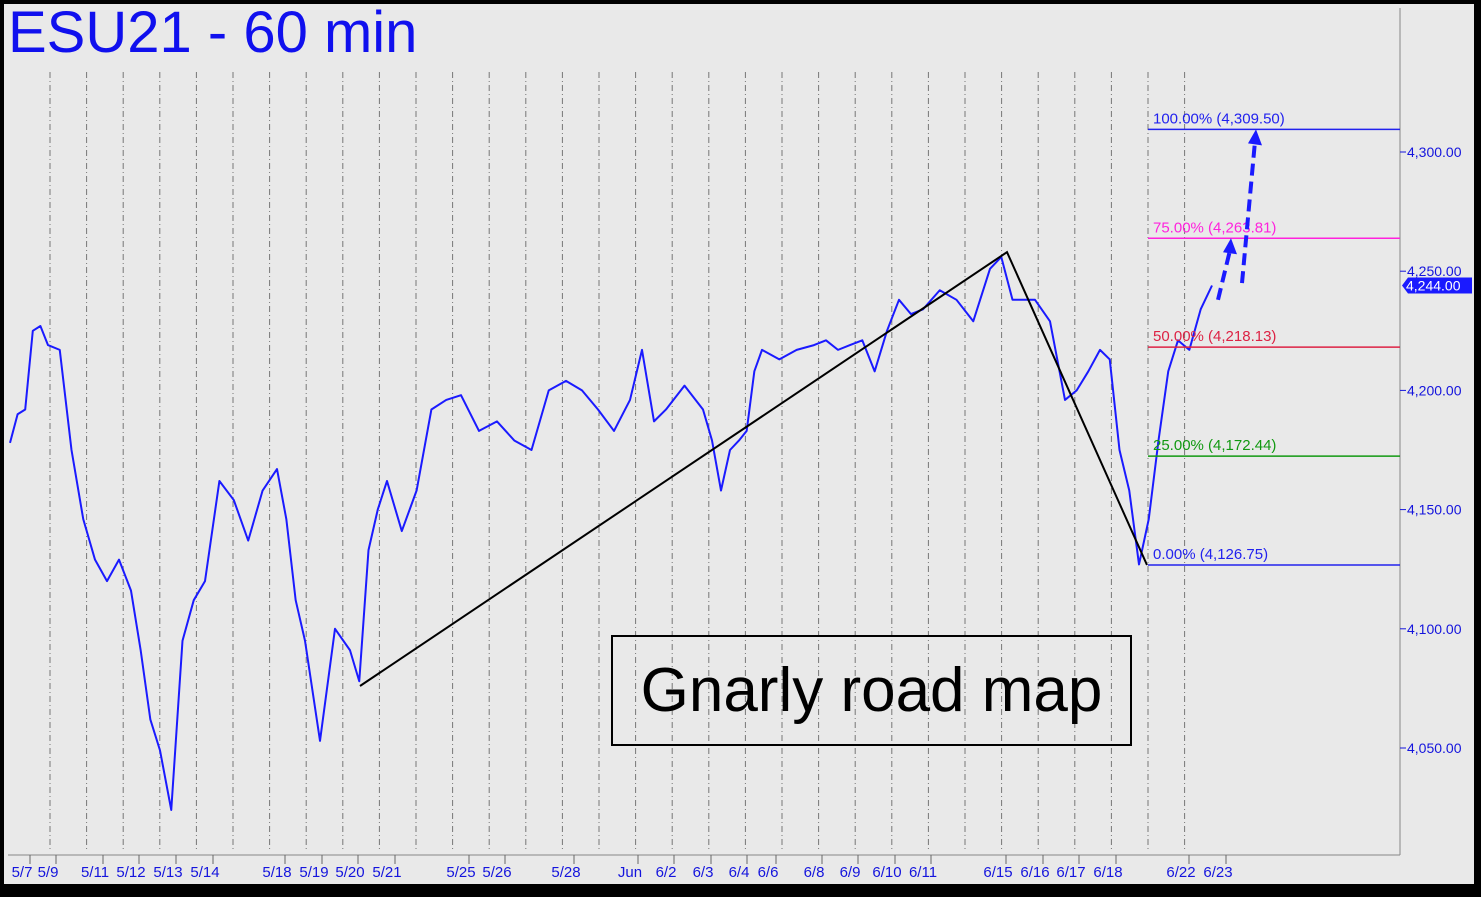  Describe the element at coordinates (1070, 872) in the screenshot. I see `x-tick-label: 6/17` at that location.